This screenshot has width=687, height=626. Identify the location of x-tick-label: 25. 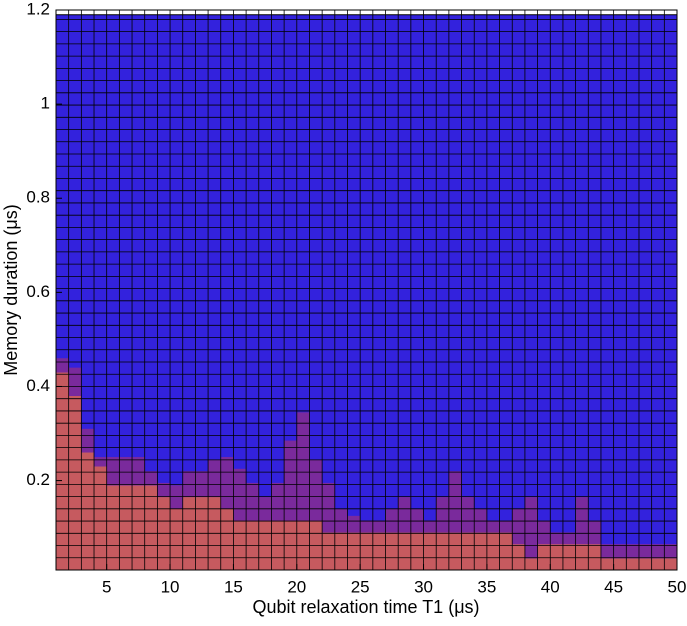
(360, 586).